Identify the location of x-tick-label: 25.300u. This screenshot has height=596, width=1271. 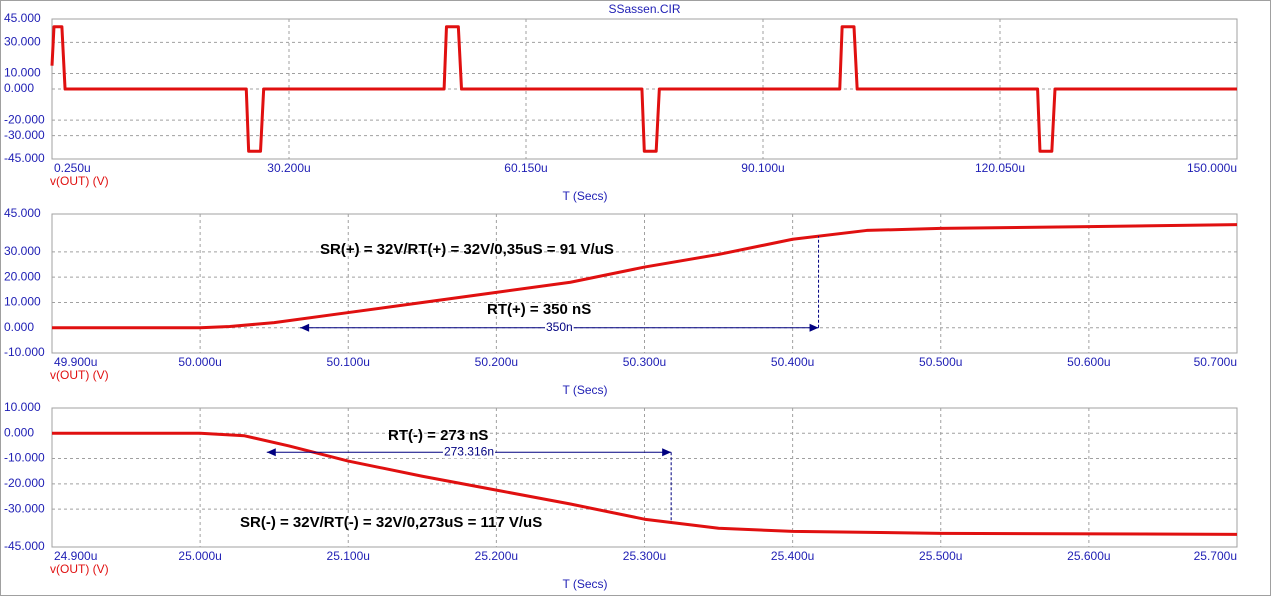
(644, 556).